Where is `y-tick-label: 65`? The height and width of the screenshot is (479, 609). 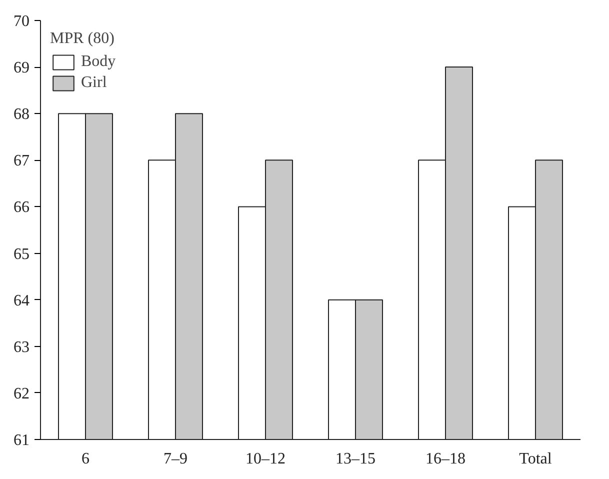
y-tick-label: 65 is located at coordinates (22, 254).